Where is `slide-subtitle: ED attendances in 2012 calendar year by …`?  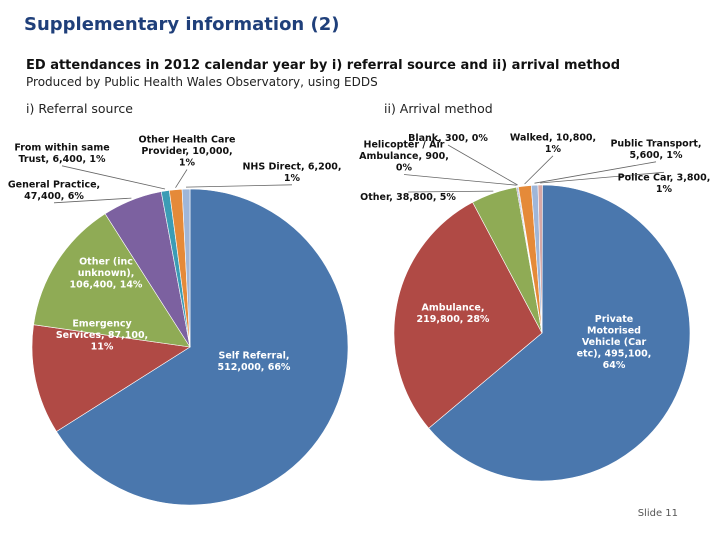 slide-subtitle: ED attendances in 2012 calendar year by … is located at coordinates (323, 65).